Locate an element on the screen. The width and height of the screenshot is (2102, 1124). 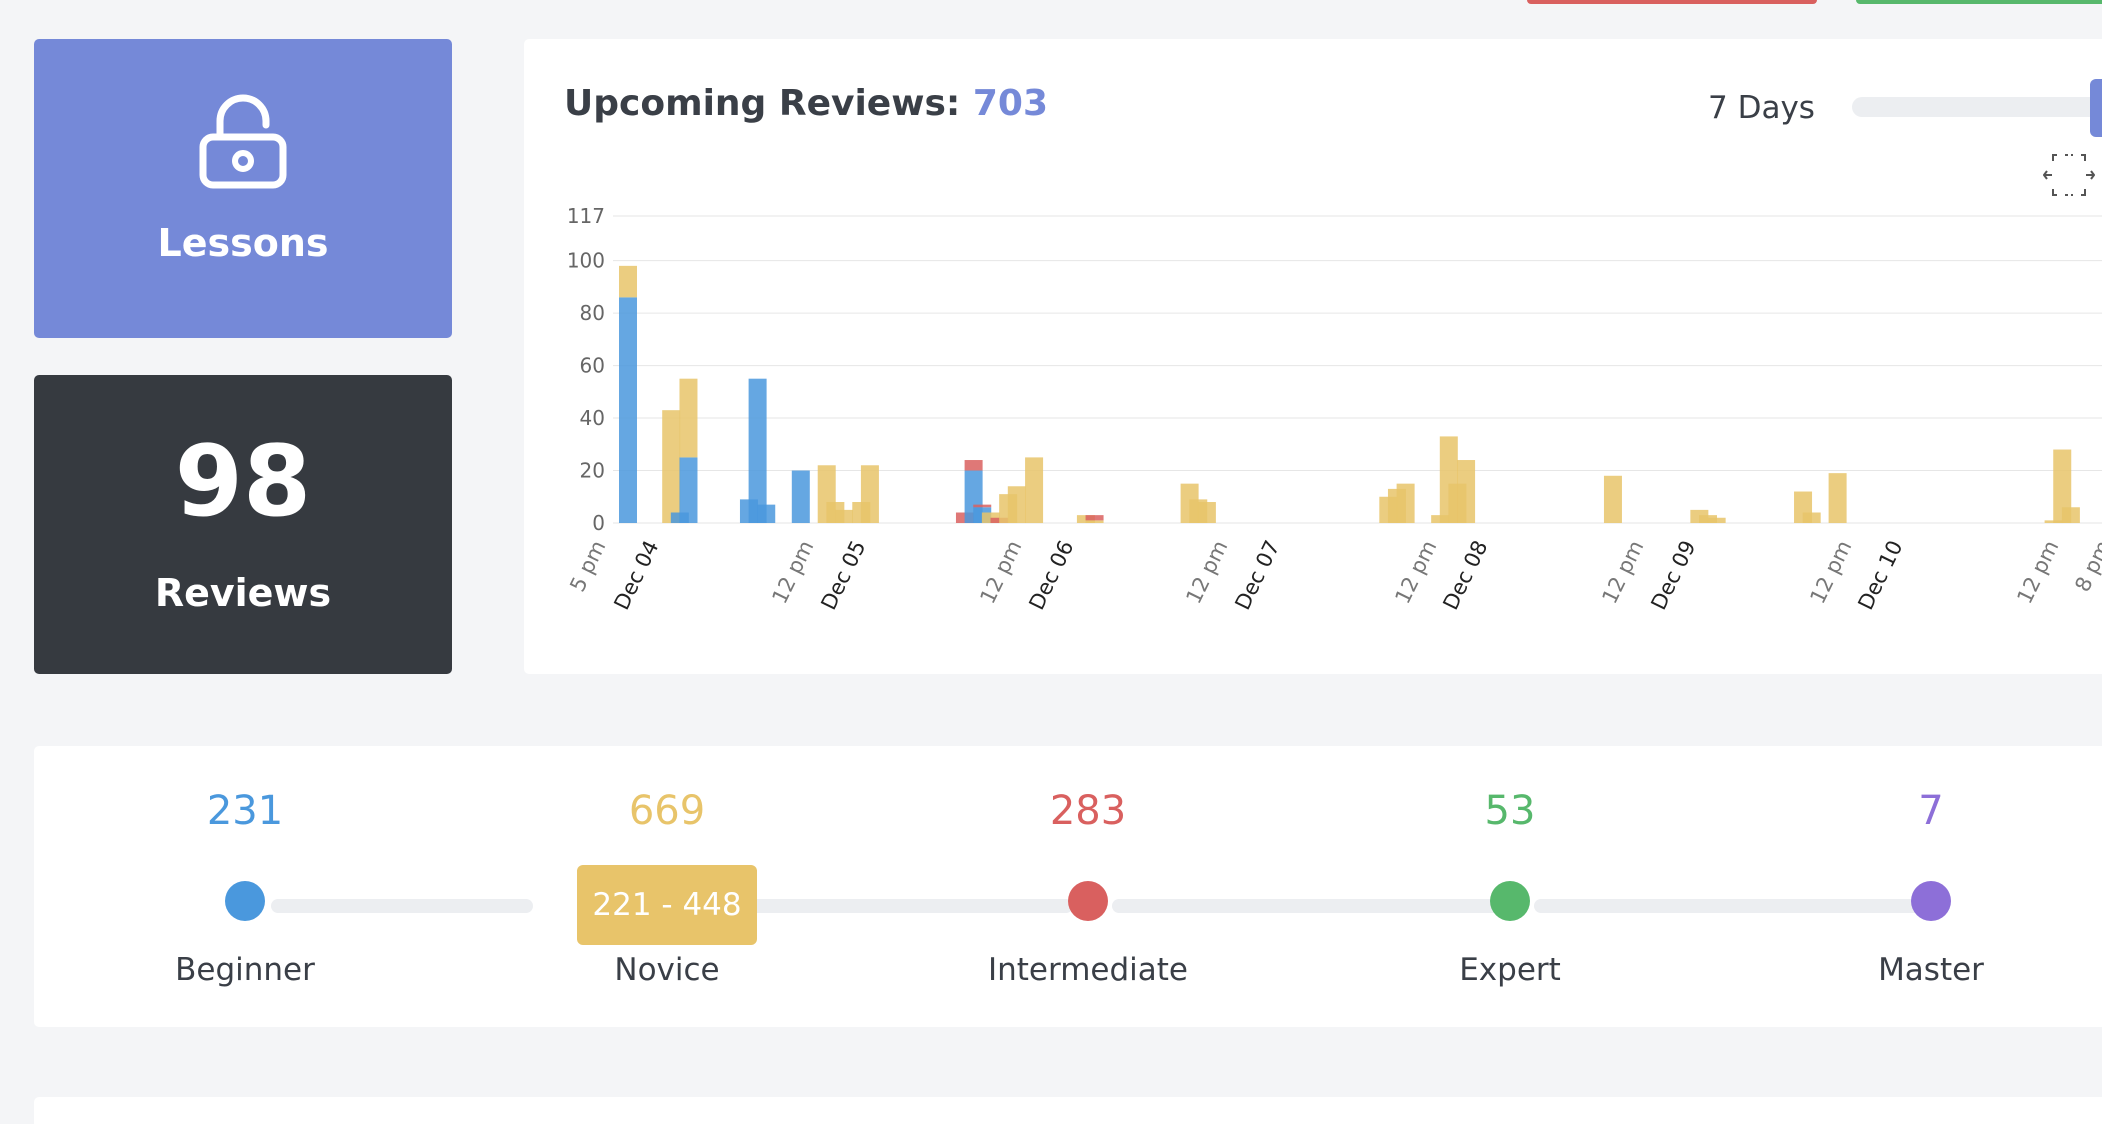
top-red-bar is located at coordinates (1672, 2).